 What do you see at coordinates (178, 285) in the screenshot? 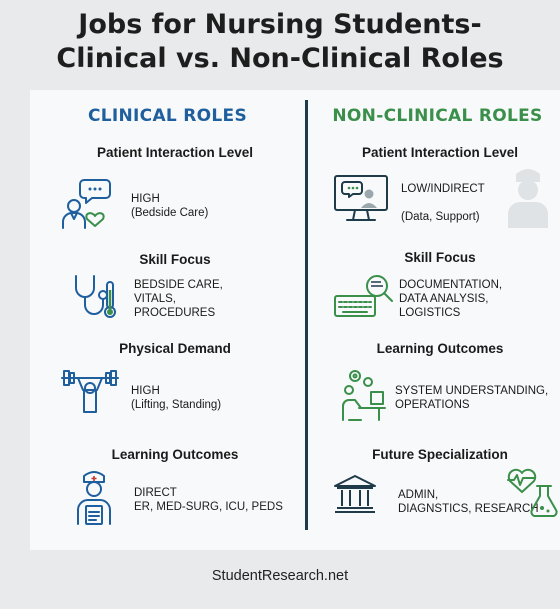
I see `clinical-section-2-line-1: BEDSIDE CARE,` at bounding box center [178, 285].